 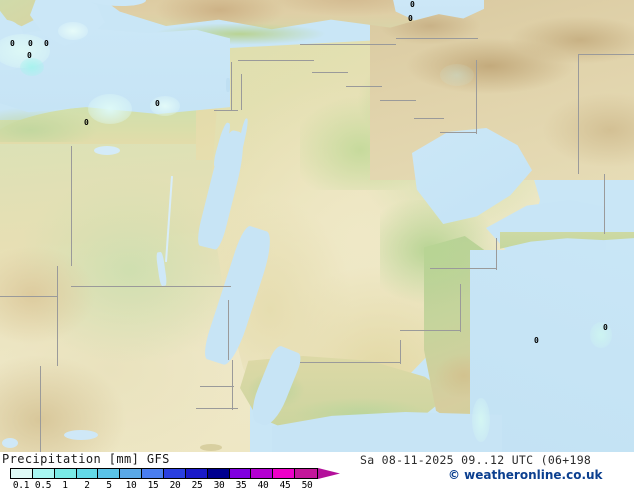 What do you see at coordinates (228, 85) in the screenshot?
I see `sea-dead-sea` at bounding box center [228, 85].